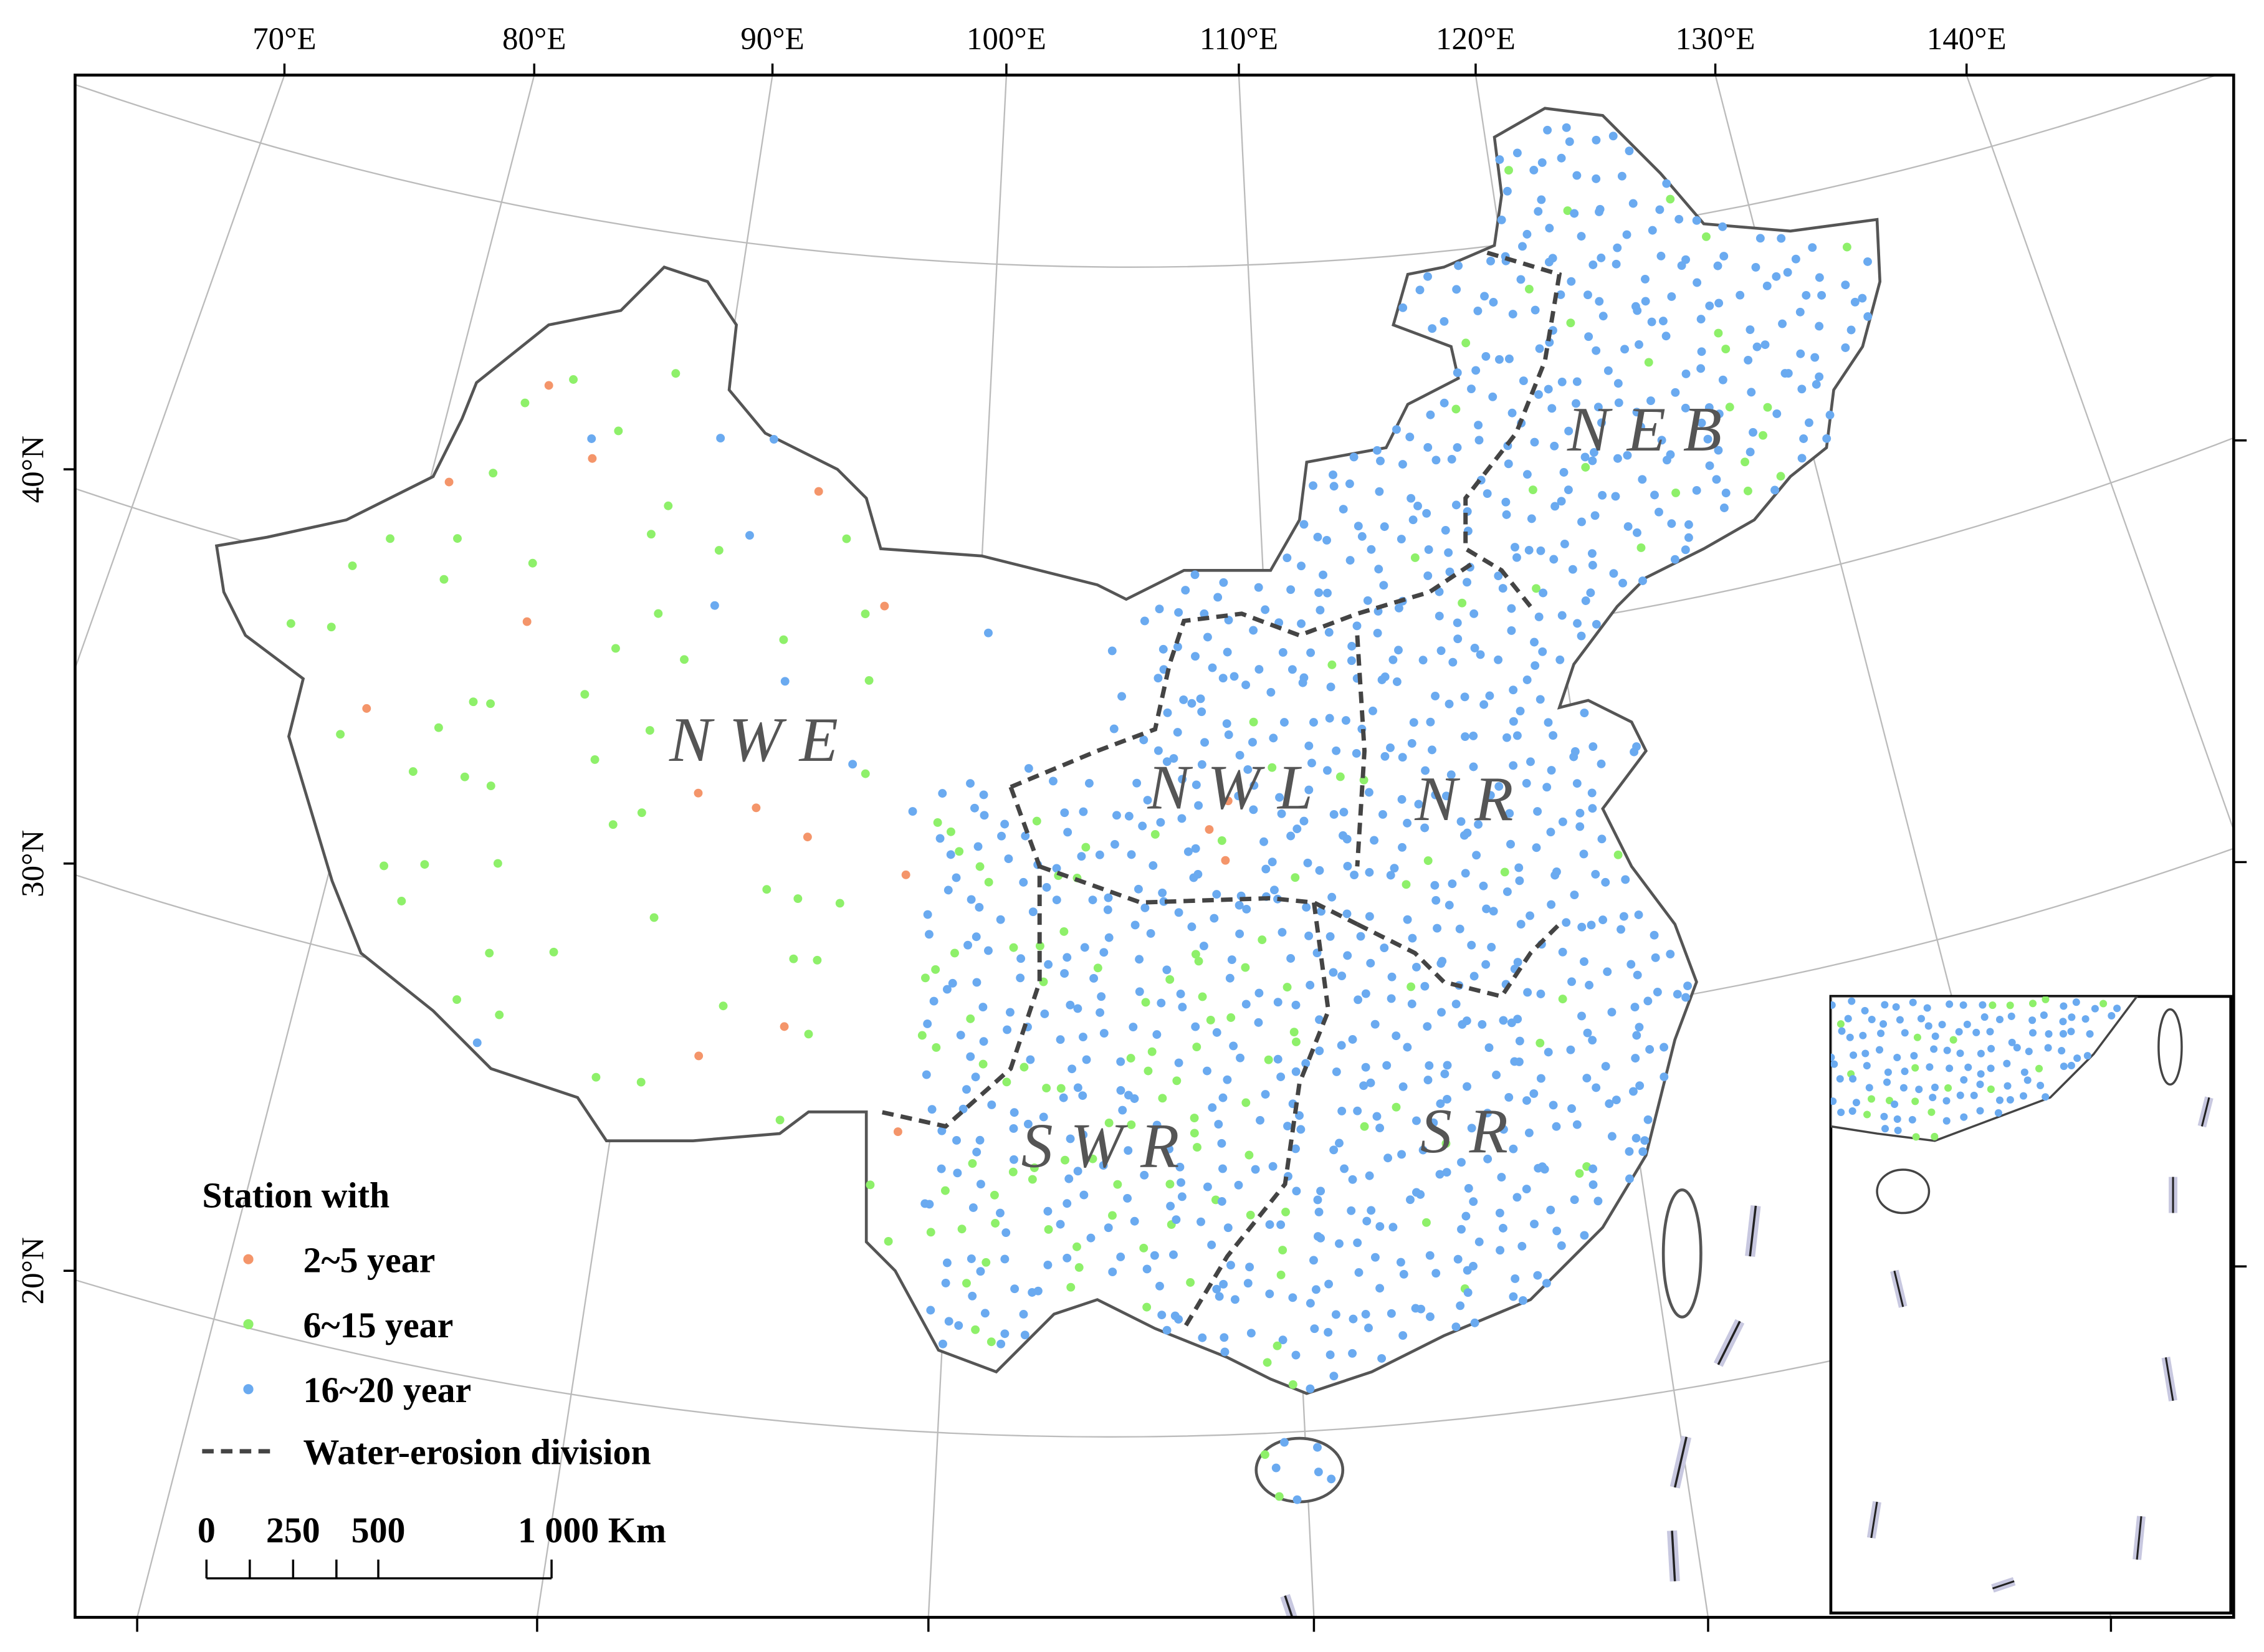  What do you see at coordinates (370, 1260) in the screenshot?
I see `legend-label: 2~5 year` at bounding box center [370, 1260].